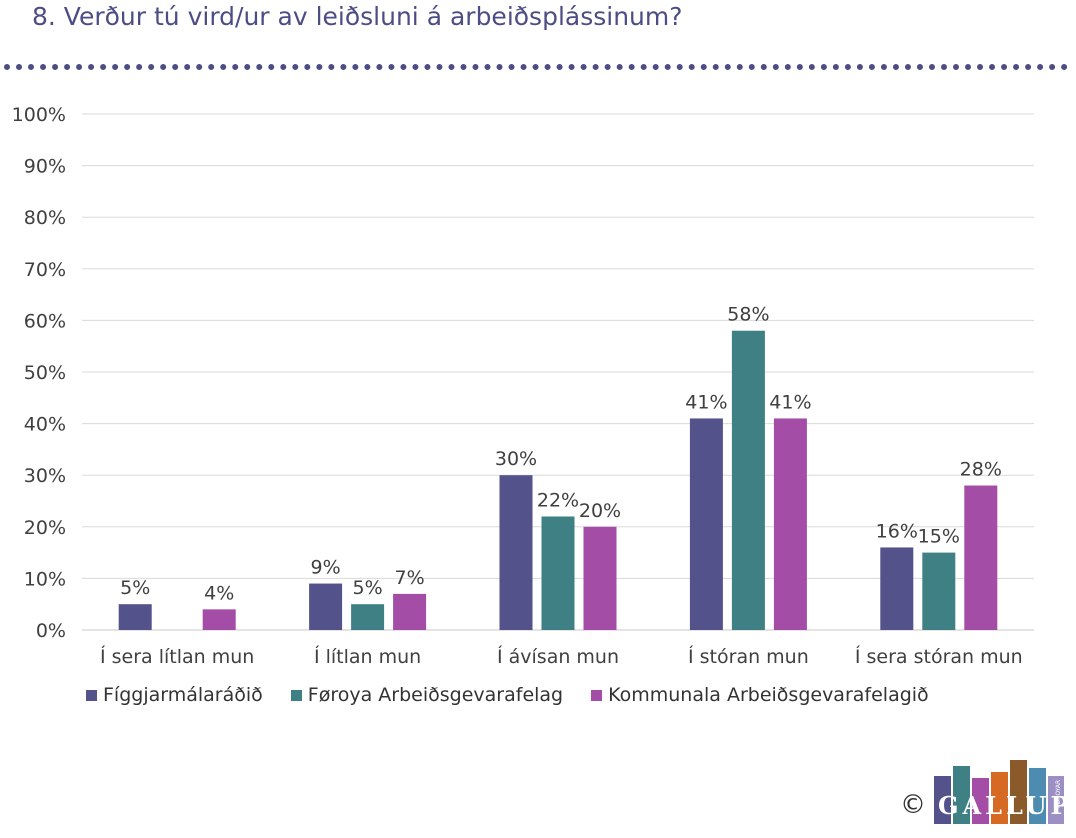  I want to click on x-tick-label: Í lítlan mun, so click(367, 656).